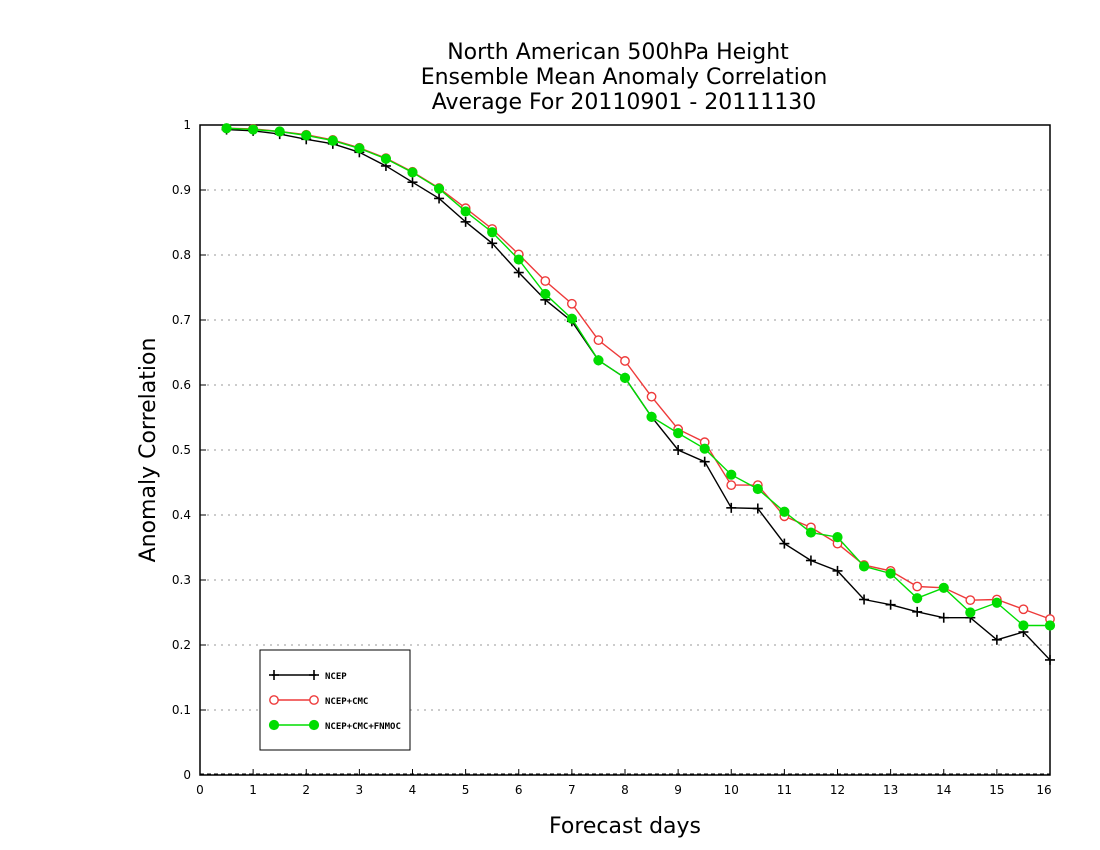 This screenshot has width=1100, height=850. I want to click on y-tick-label-1: 0.1, so click(181, 710).